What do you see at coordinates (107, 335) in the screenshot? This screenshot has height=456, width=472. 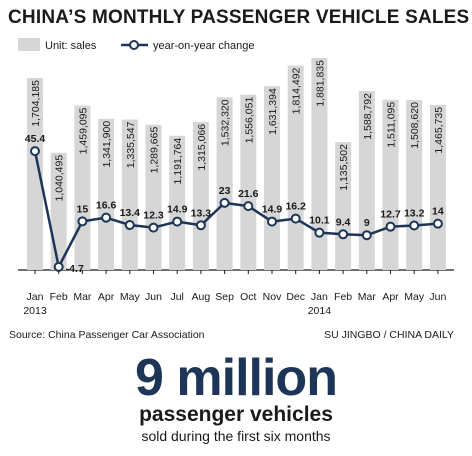 I see `source-note: Source: China Passenger Car Association` at bounding box center [107, 335].